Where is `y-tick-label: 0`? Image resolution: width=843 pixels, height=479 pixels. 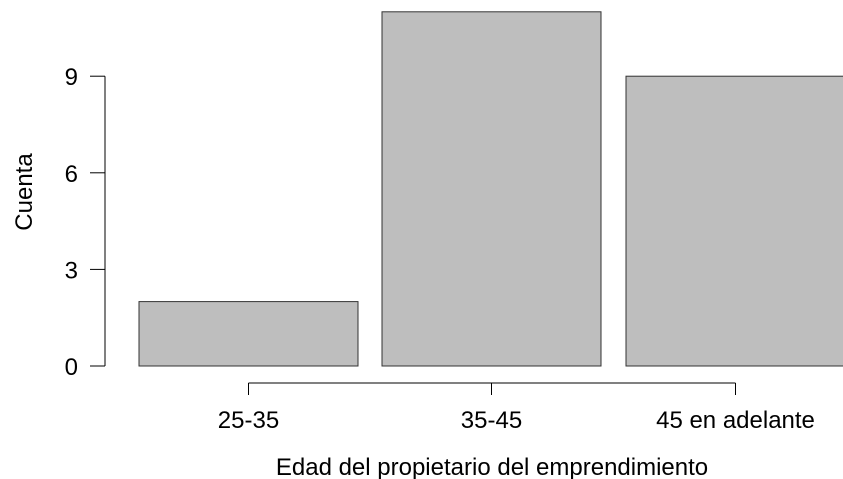
y-tick-label: 0 is located at coordinates (71, 367).